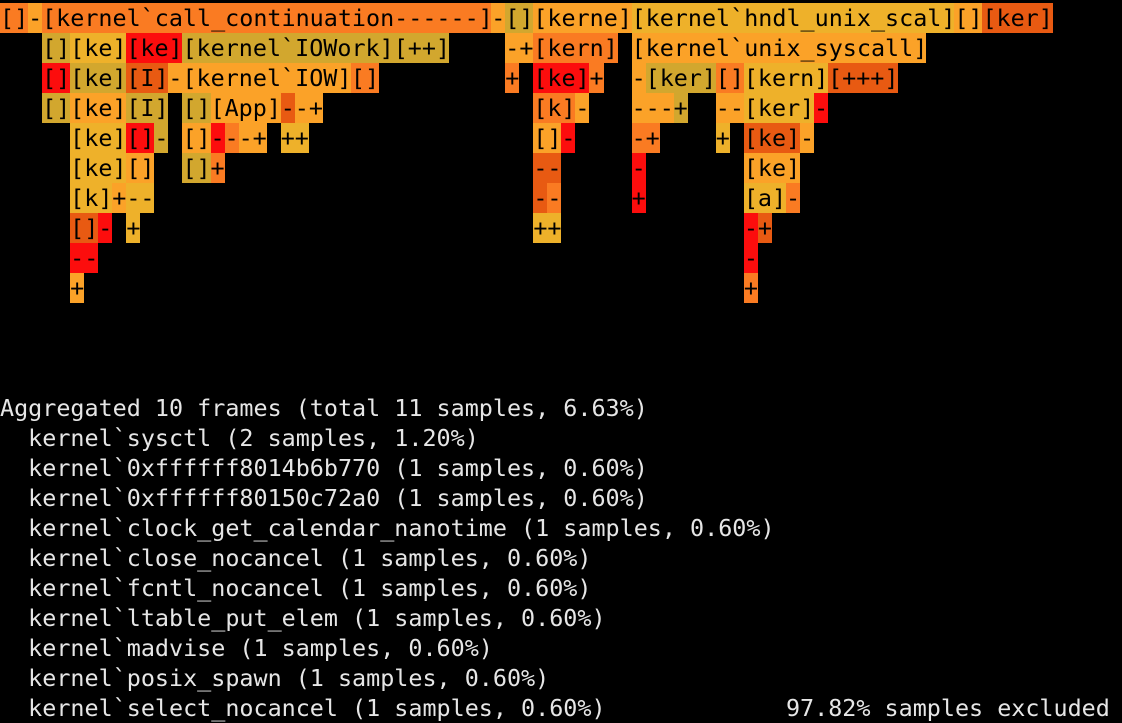  I want to click on excluded-samples-status: 97.82% samples excluded, so click(947, 708).